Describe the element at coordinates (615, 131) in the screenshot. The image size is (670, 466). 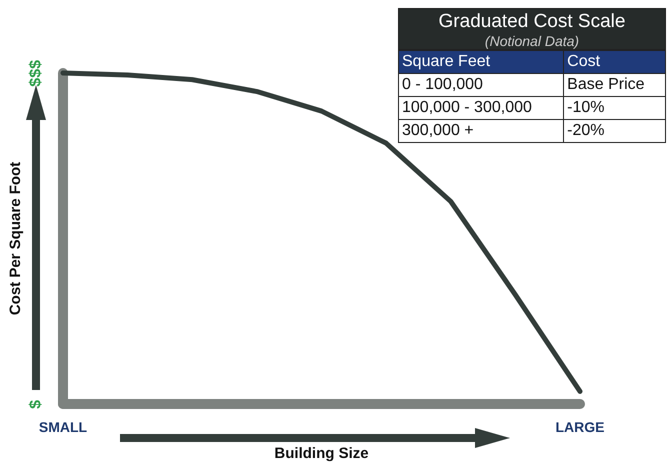
I see `annotation: -20%` at that location.